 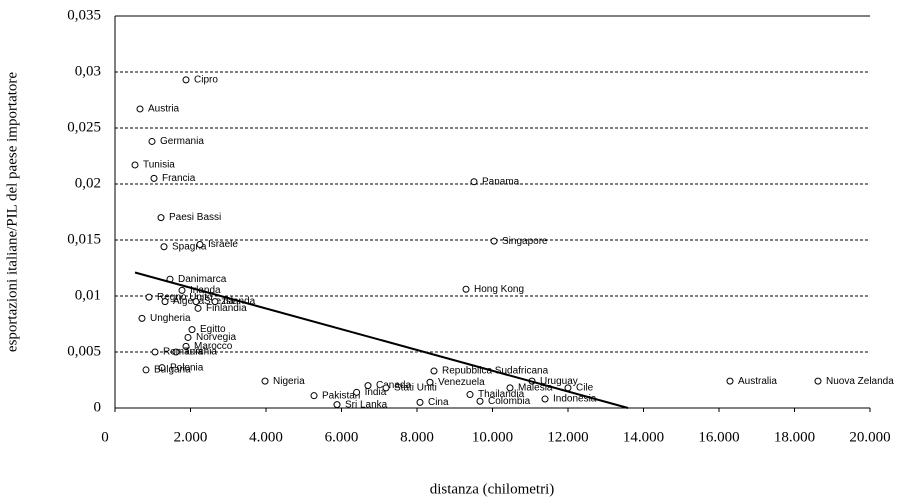 I want to click on point-label: Nuova Zelanda, so click(x=860, y=381).